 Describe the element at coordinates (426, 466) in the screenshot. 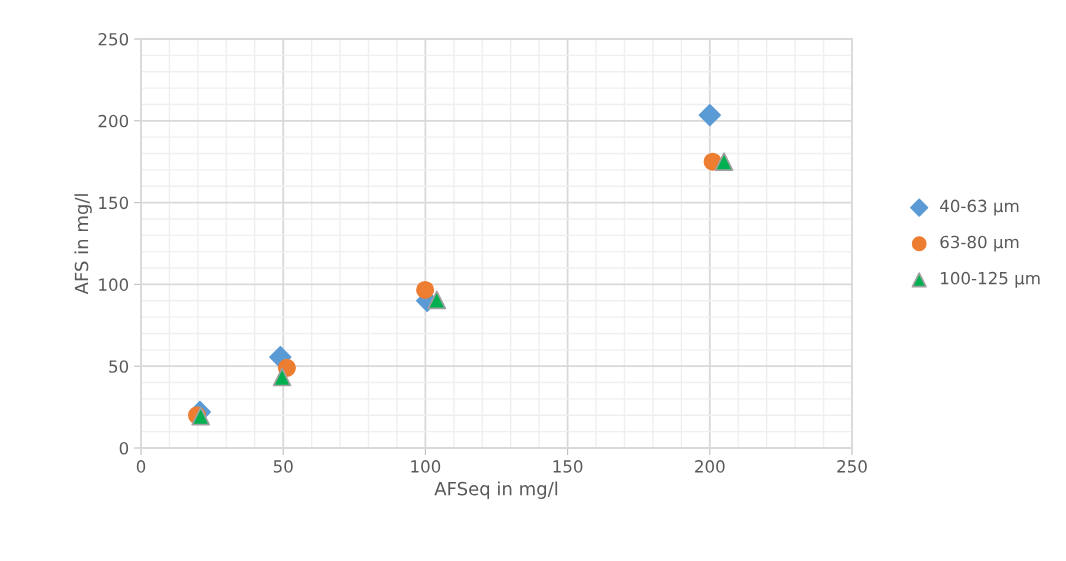

I see `x-tick-label: 100` at that location.